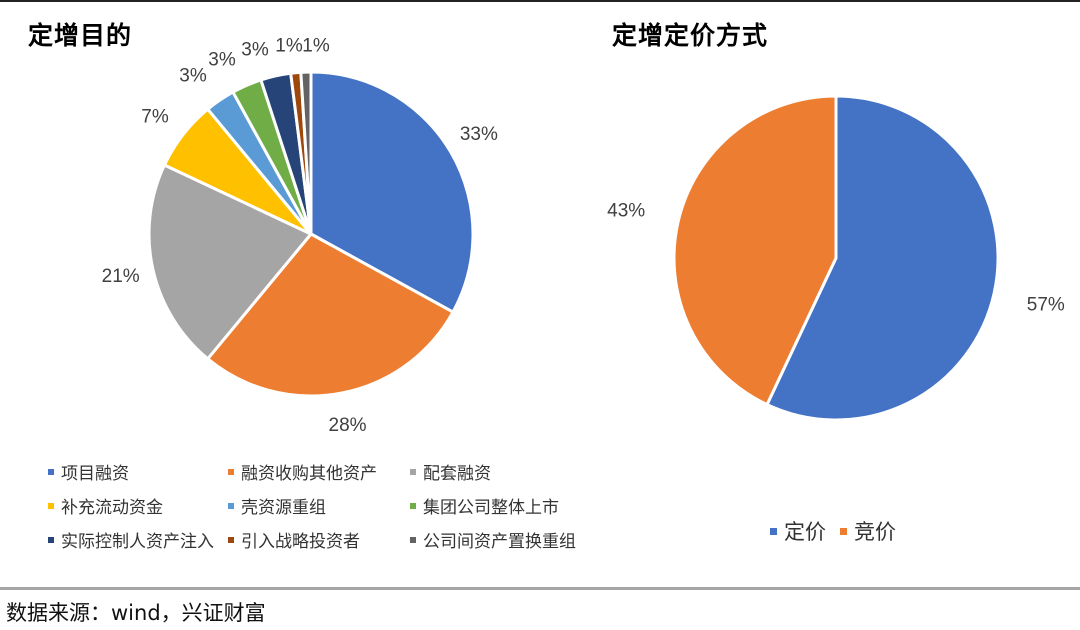 This screenshot has height=630, width=1080. I want to click on top-rule, so click(540, 1).